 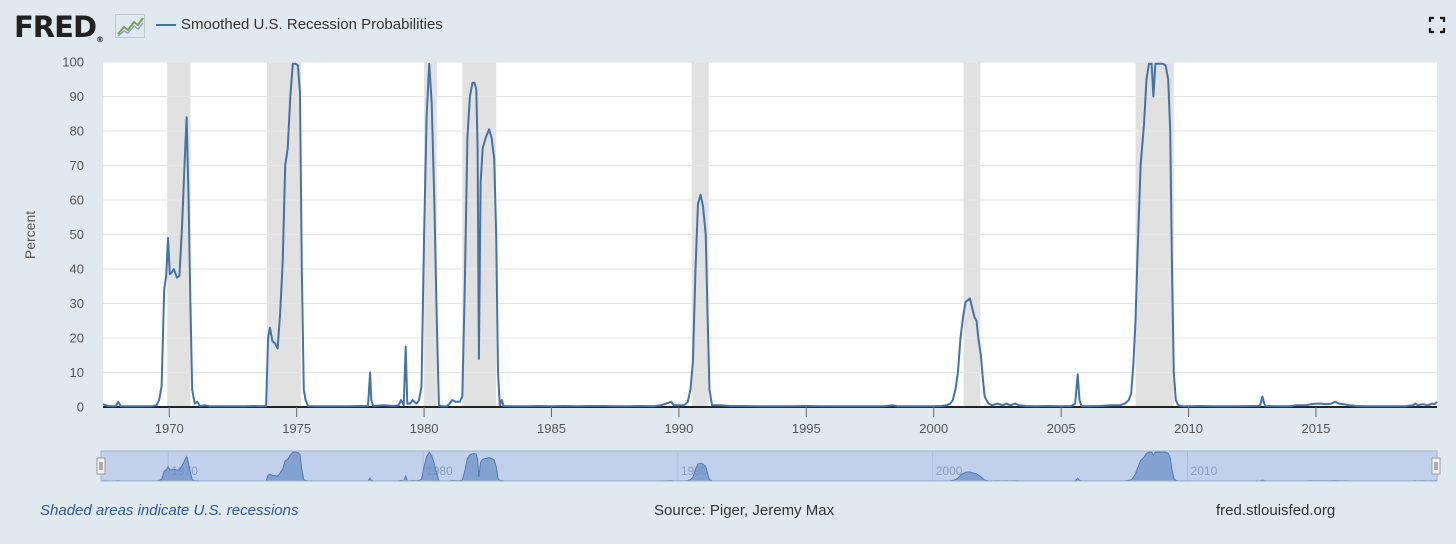 What do you see at coordinates (1437, 25) in the screenshot?
I see `fullscreen-icon` at bounding box center [1437, 25].